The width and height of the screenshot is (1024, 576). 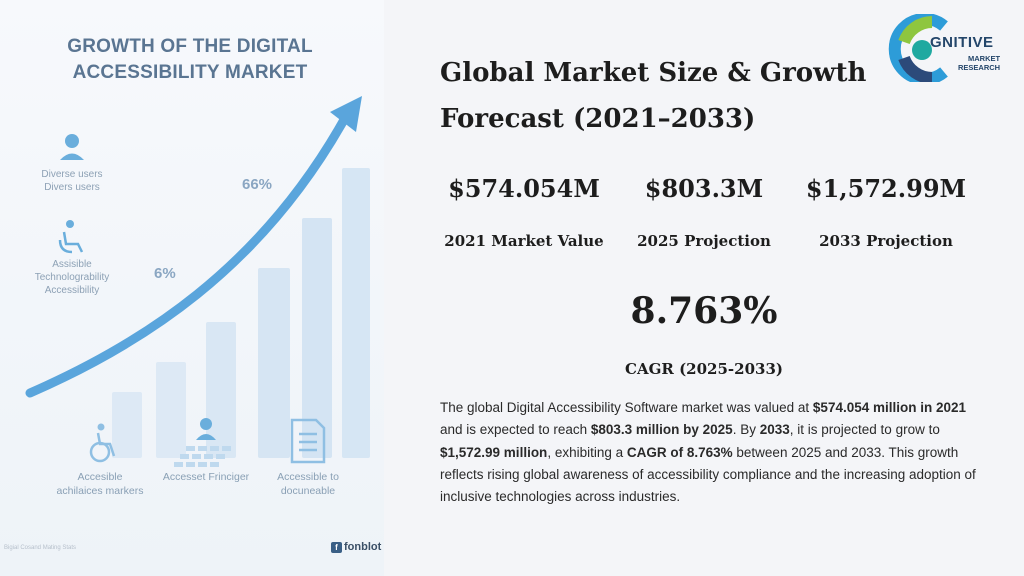 What do you see at coordinates (864, 430) in the screenshot?
I see `summary-text: , it is projected to grow to` at bounding box center [864, 430].